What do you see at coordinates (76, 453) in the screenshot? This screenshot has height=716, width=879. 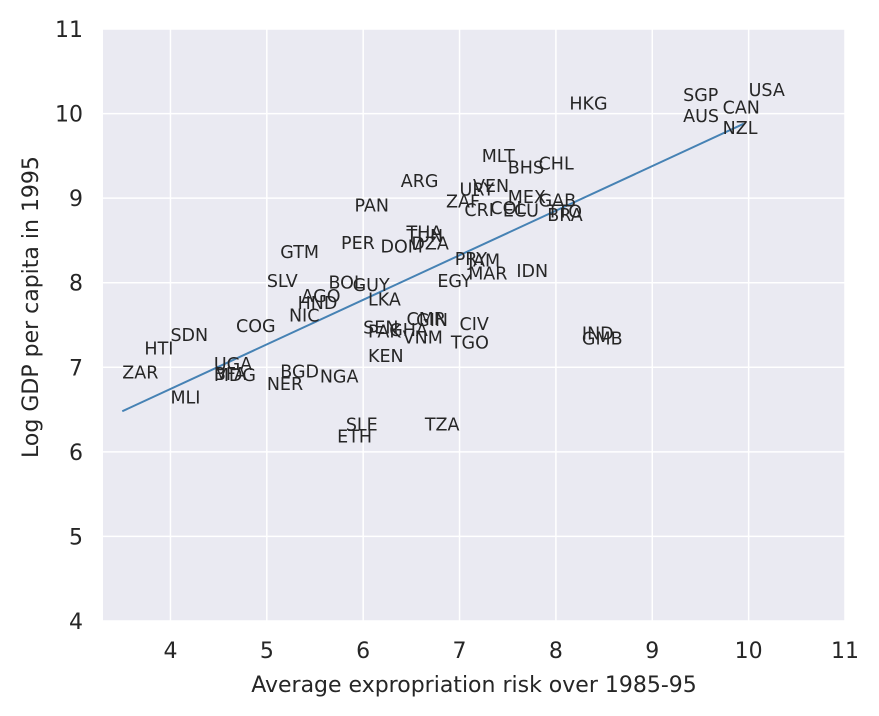 I see `y-tick-label: 6` at bounding box center [76, 453].